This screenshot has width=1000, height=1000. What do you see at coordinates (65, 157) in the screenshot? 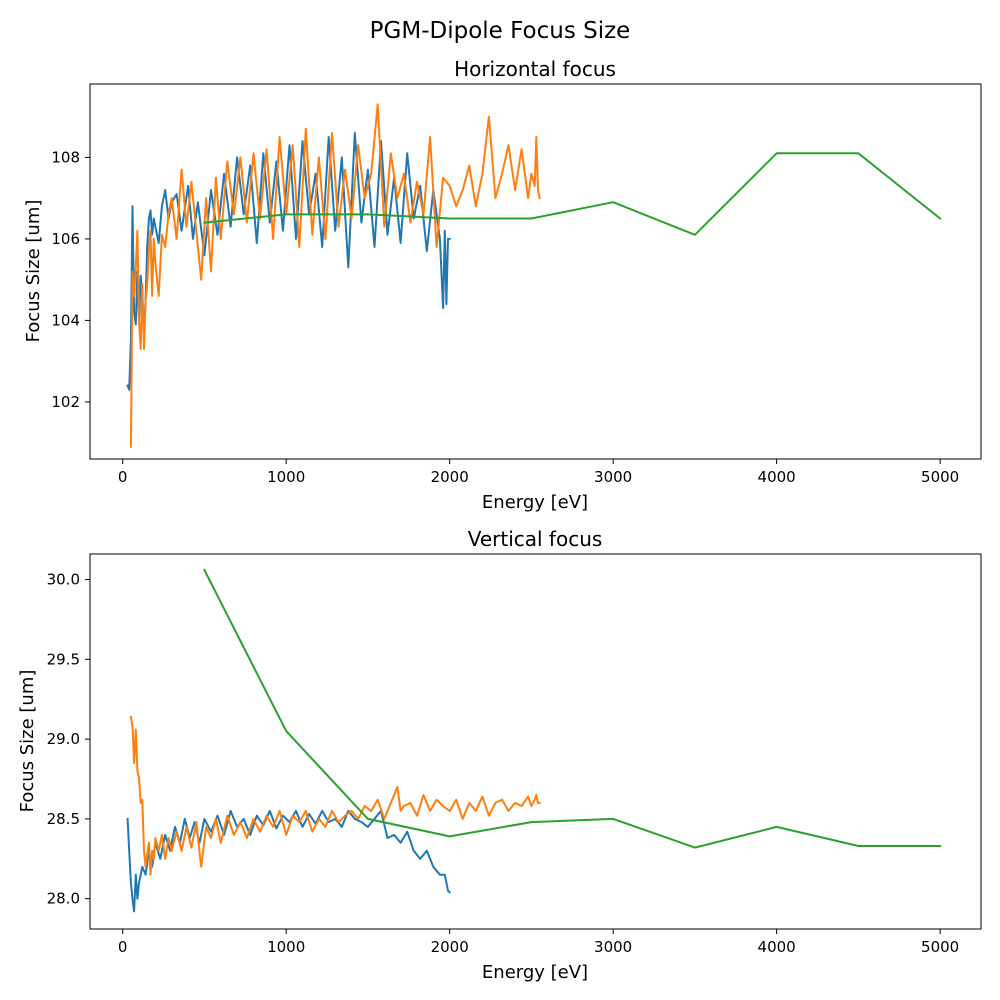
I see `horizontal-y-tick-label: 108` at bounding box center [65, 157].